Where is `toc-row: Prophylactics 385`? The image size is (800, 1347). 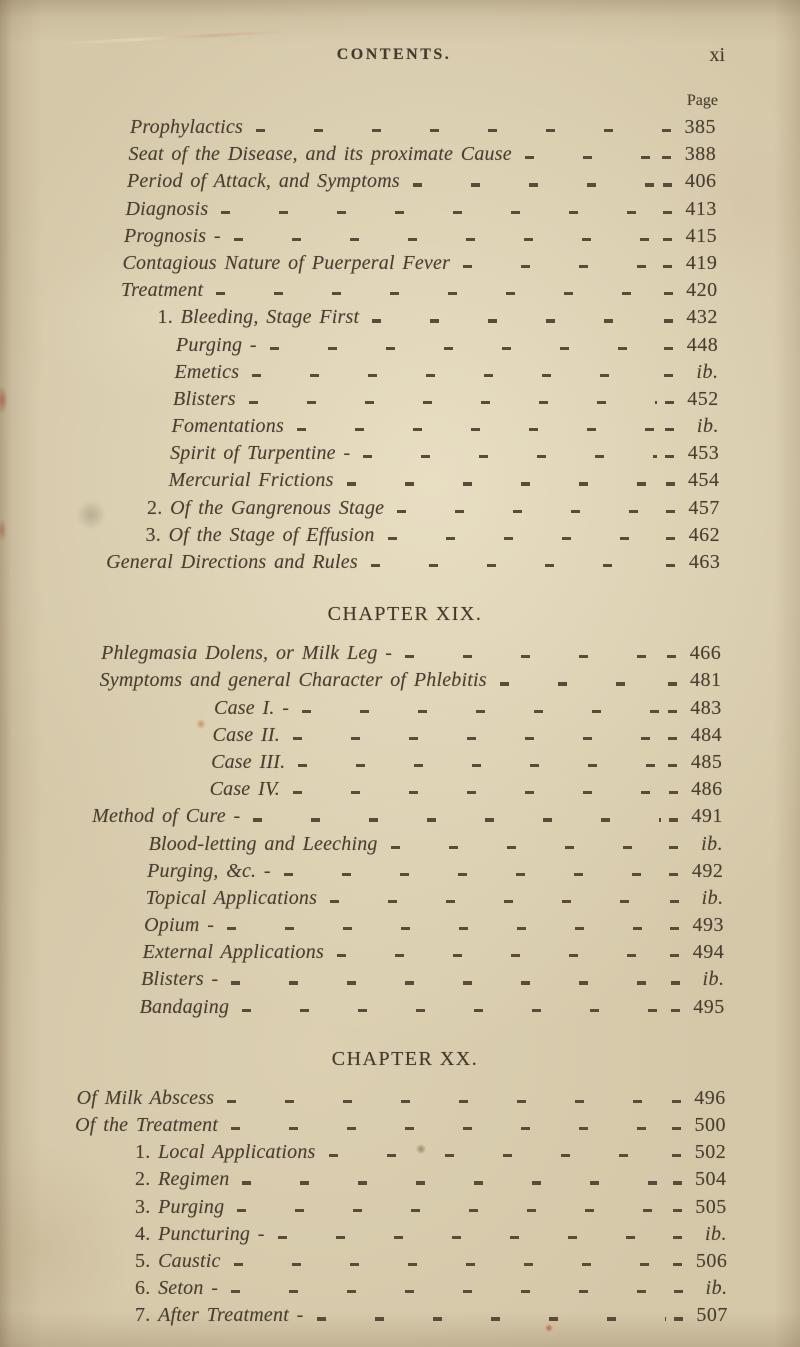
toc-row: Prophylactics 385 is located at coordinates (400, 127).